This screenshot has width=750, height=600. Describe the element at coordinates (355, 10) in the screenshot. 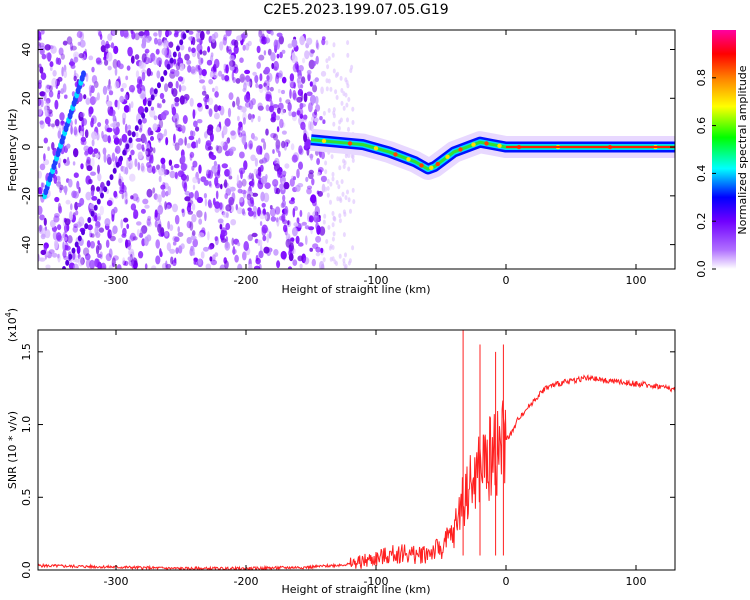

I see `figure-title: C2E5.2023.199.07.05.G19` at that location.